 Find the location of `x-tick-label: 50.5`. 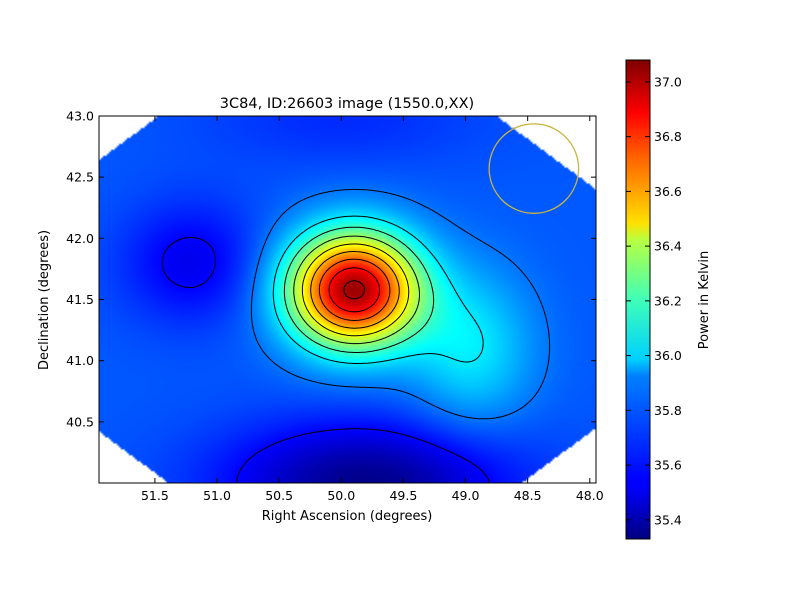

x-tick-label: 50.5 is located at coordinates (279, 495).